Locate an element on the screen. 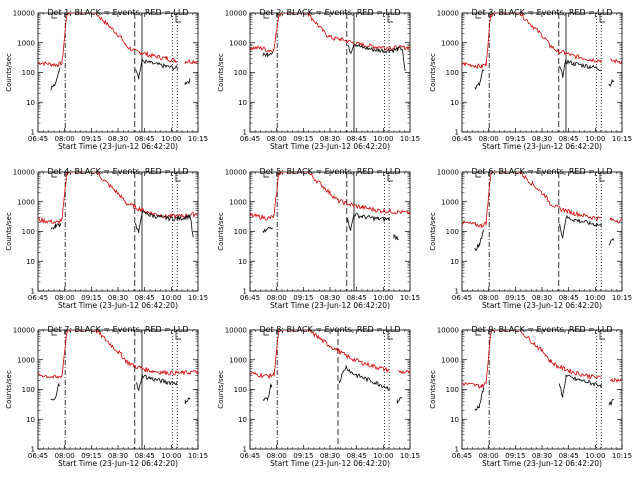  panel-title: Det 9; BLACK = Events, RED = LLD is located at coordinates (542, 329).